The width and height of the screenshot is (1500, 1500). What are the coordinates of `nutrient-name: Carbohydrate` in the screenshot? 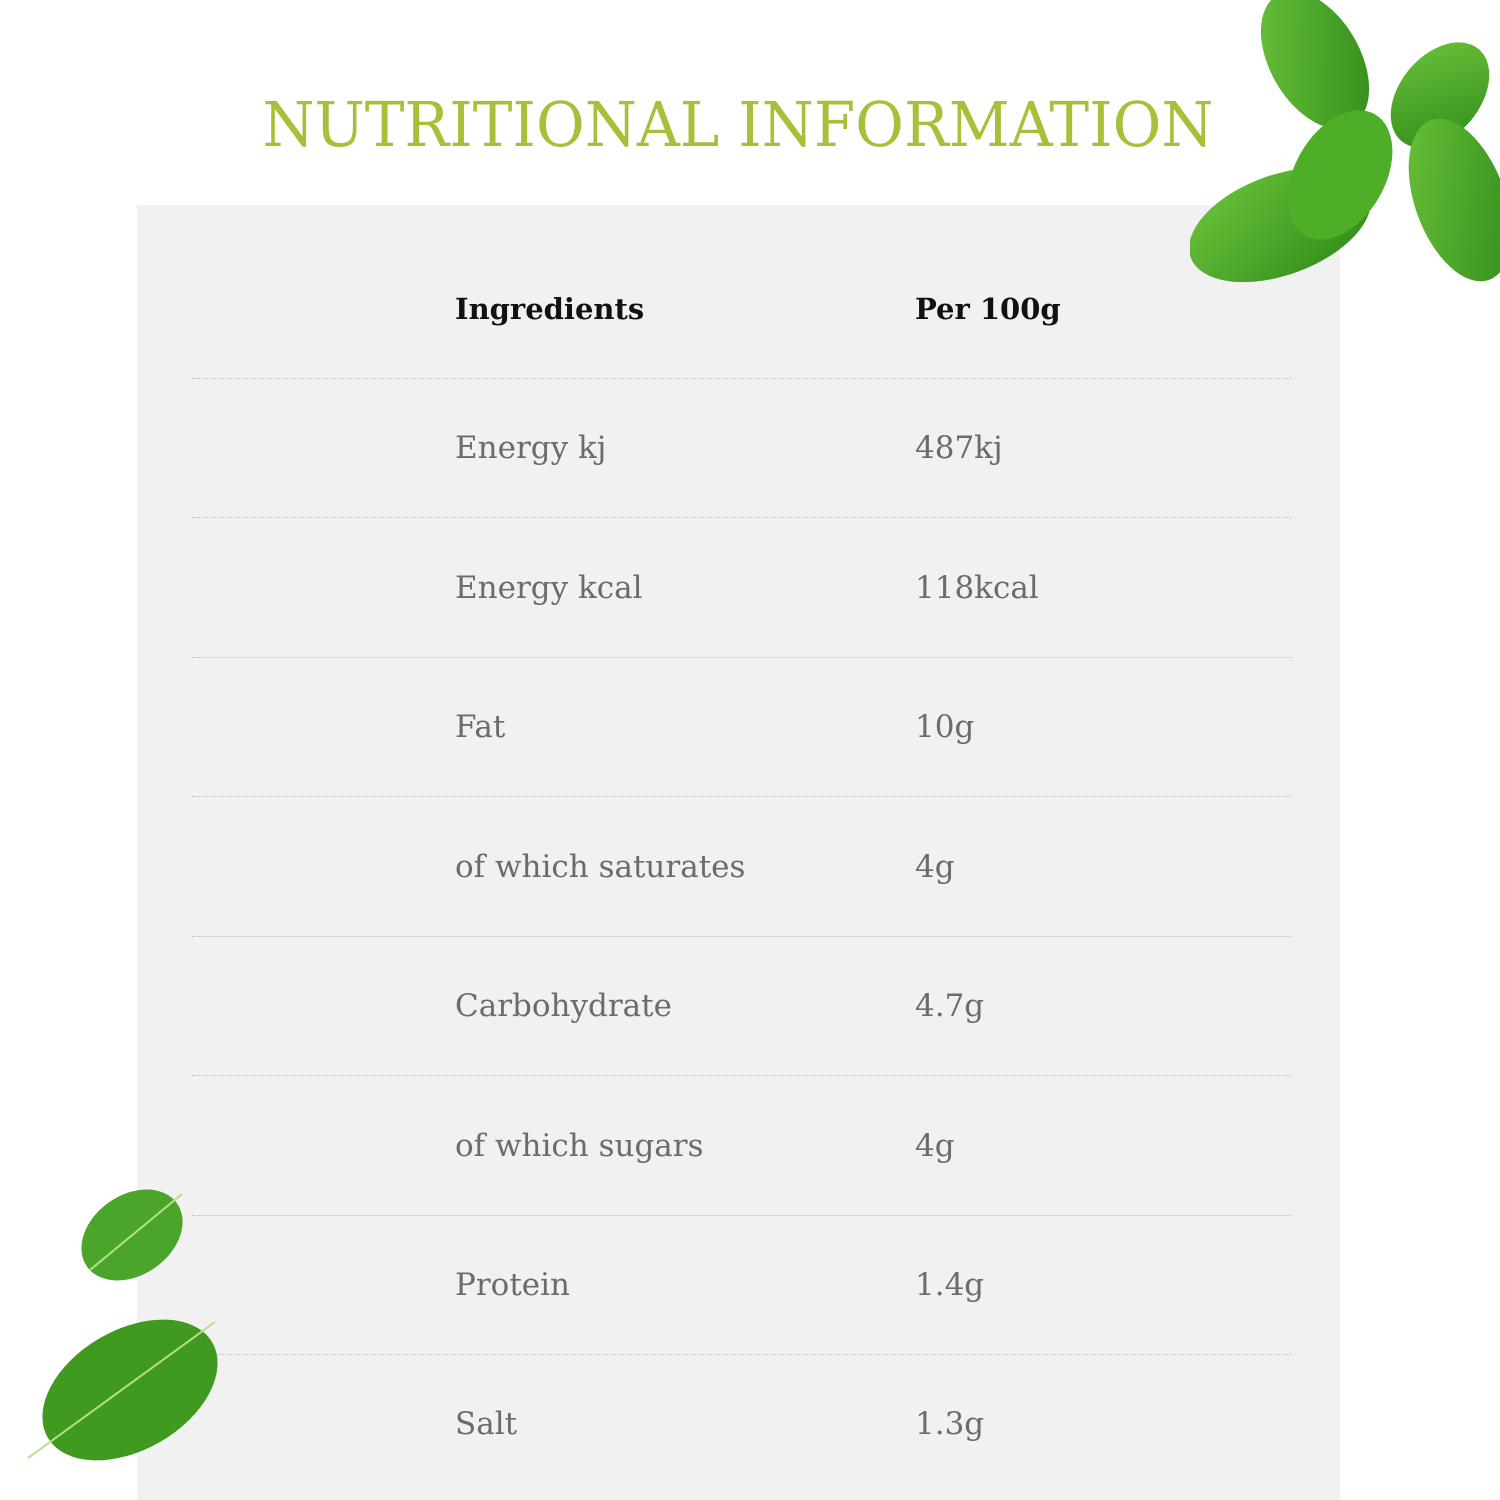 It's located at (563, 1005).